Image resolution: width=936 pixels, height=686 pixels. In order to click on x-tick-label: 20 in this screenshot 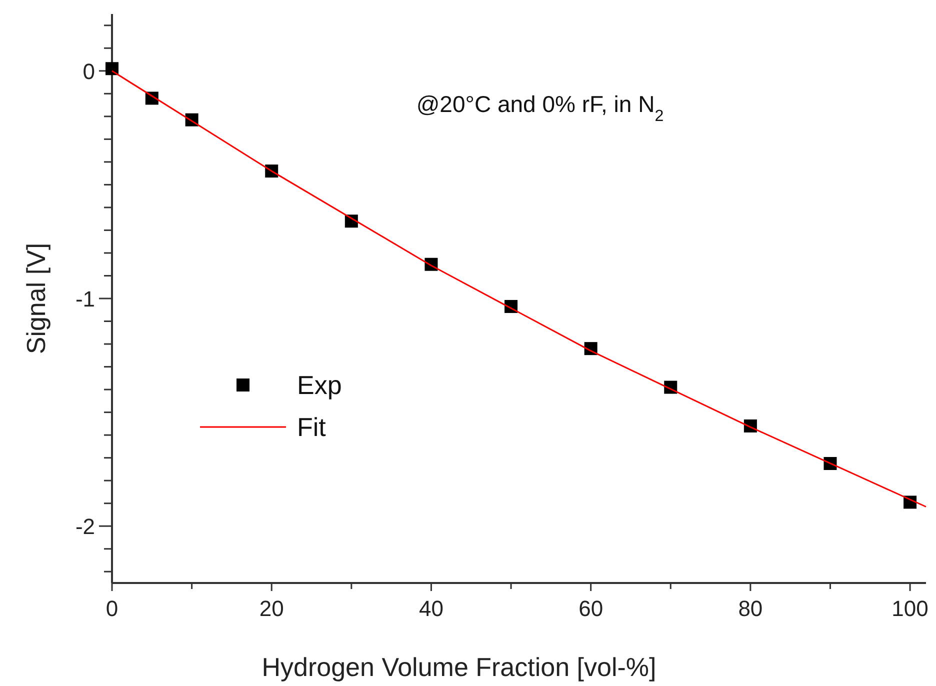, I will do `click(271, 608)`.